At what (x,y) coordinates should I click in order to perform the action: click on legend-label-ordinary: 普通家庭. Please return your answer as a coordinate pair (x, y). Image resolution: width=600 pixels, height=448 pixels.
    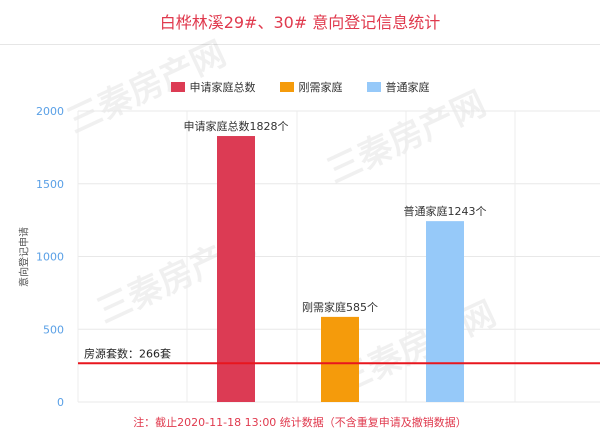
    Looking at the image, I should click on (407, 87).